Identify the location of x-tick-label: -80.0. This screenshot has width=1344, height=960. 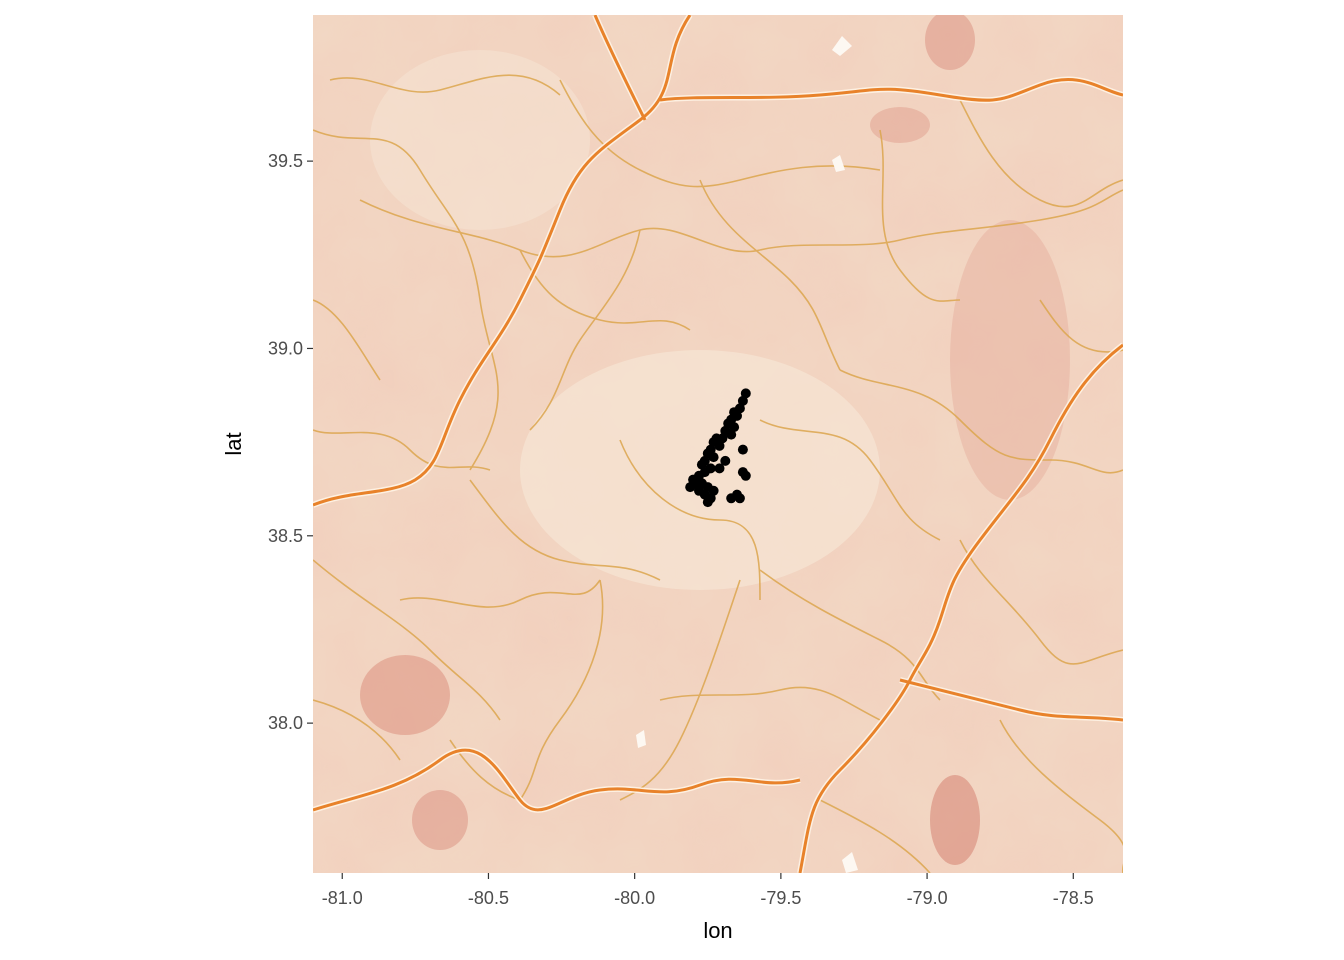
(634, 898).